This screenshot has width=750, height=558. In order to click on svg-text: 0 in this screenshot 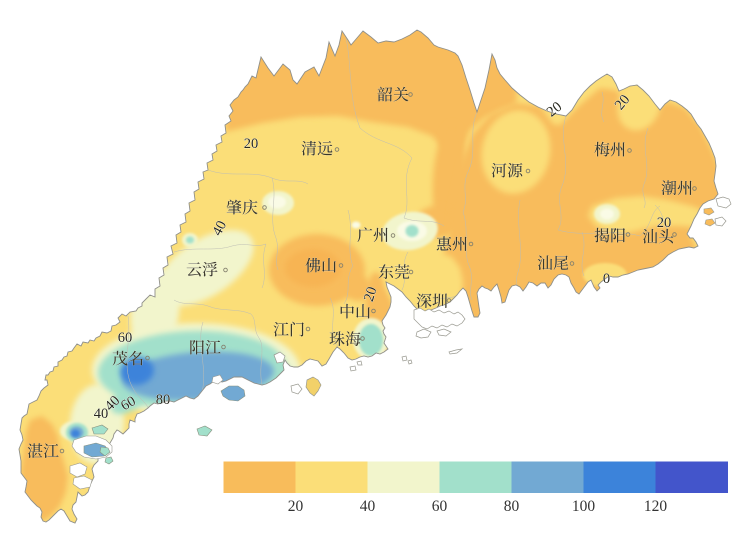, I will do `click(606, 279)`.